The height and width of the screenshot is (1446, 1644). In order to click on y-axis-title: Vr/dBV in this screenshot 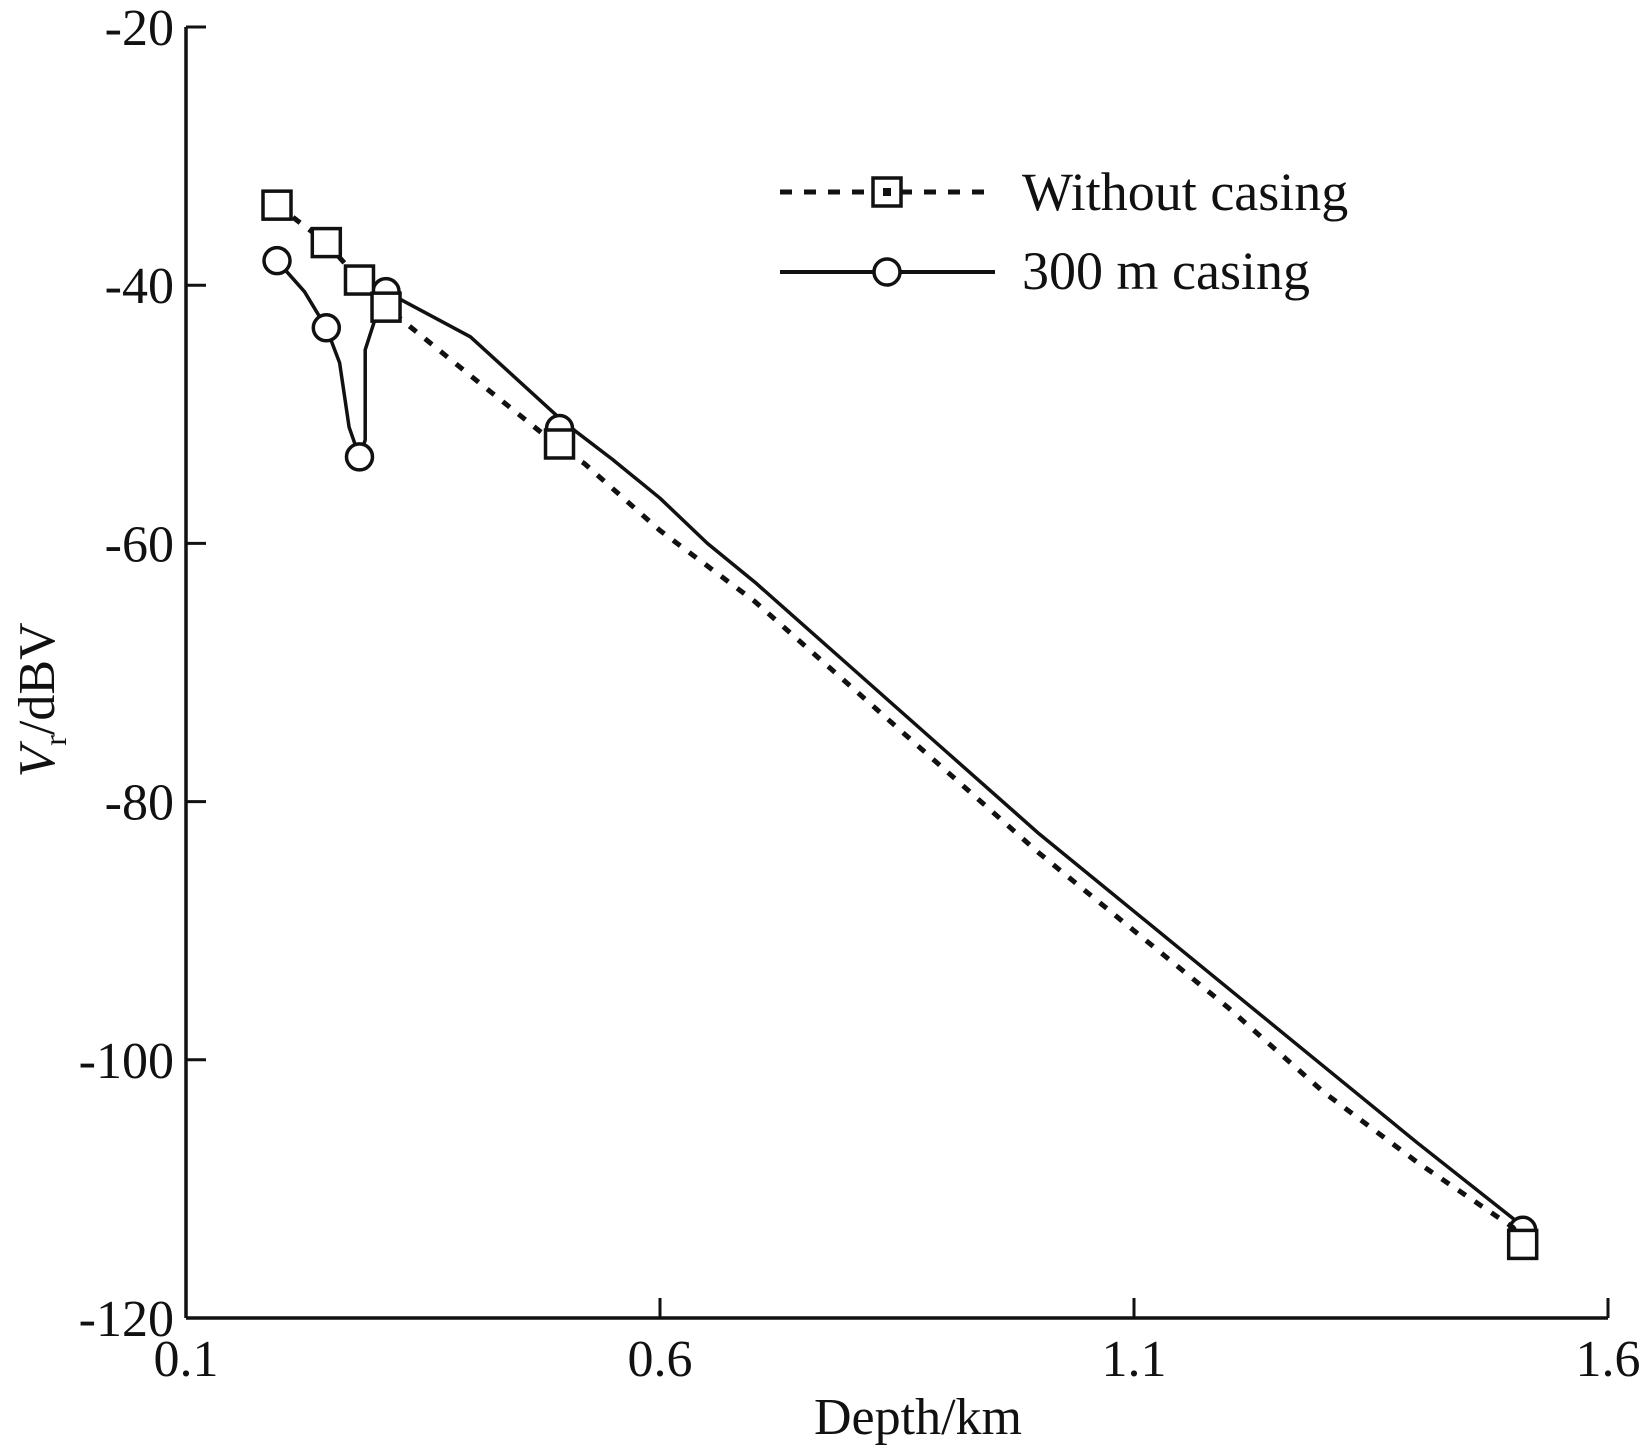, I will do `click(41, 699)`.